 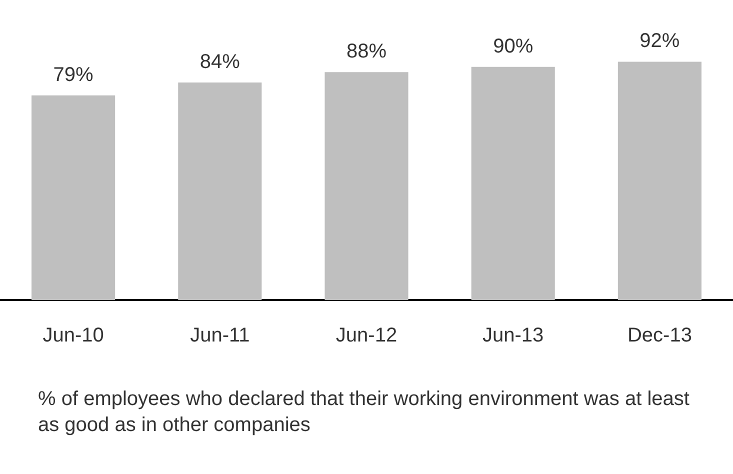 I want to click on x-tick-label: Jun-11, so click(x=220, y=335).